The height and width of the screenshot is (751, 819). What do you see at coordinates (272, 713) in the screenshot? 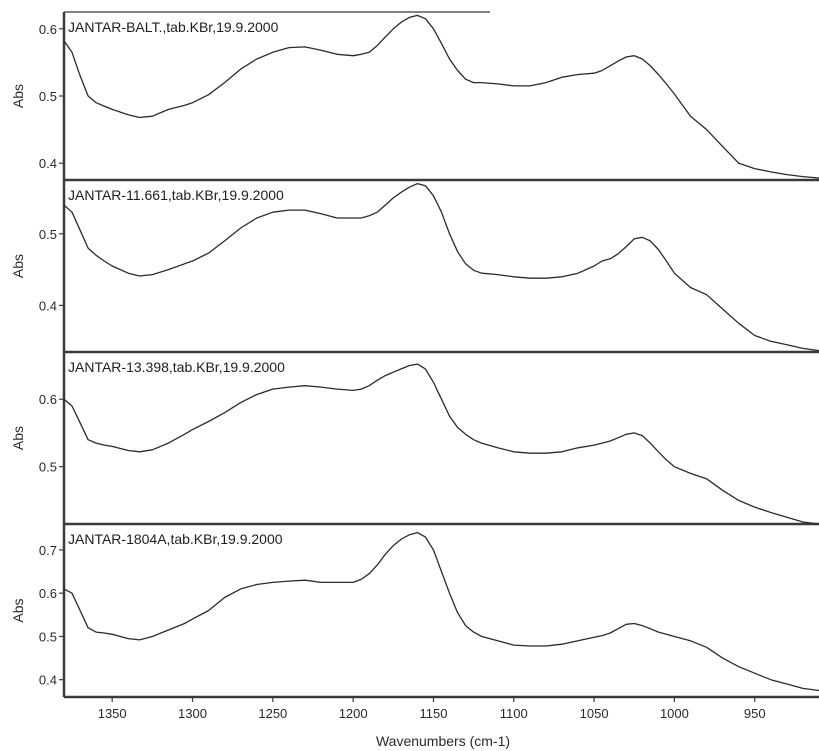
I see `x-tick-label: 1250` at bounding box center [272, 713].